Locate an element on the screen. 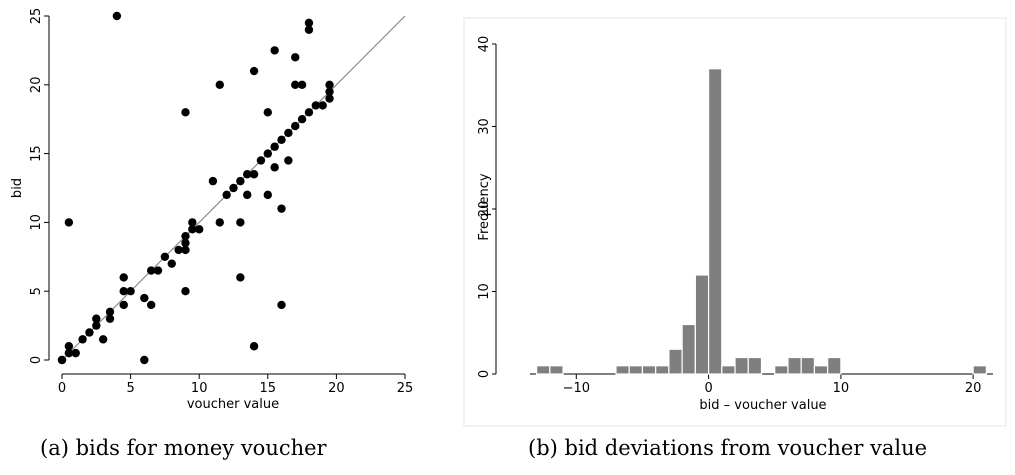 This screenshot has width=1015, height=475. histogram-y-tick-label: 0 is located at coordinates (484, 374).